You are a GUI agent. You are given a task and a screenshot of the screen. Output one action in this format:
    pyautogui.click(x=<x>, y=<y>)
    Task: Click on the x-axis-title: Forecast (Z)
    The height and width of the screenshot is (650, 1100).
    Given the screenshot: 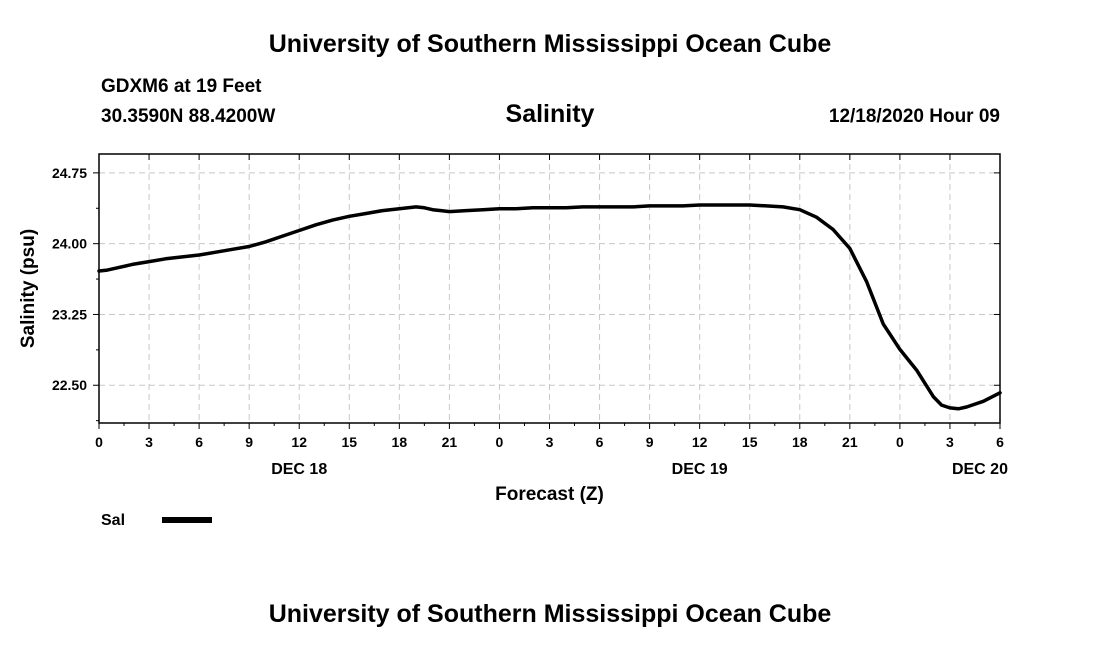 What is the action you would take?
    pyautogui.click(x=549, y=494)
    